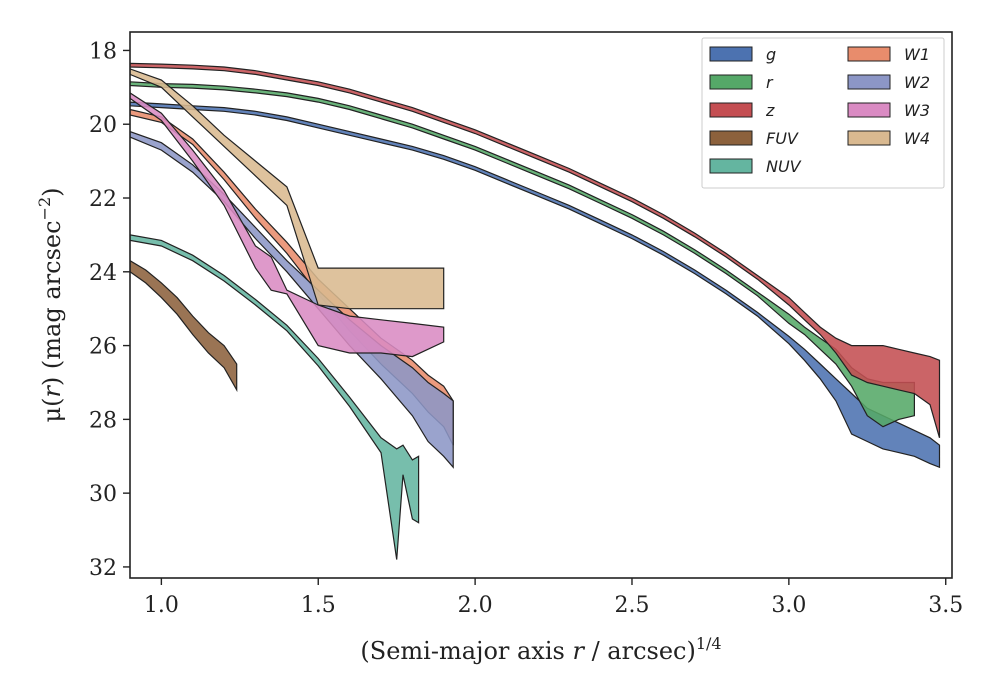  What do you see at coordinates (553, 598) in the screenshot?
I see `x-axis-ticks: 1.0 1.5 2.0 2.5 3.0 3.5` at bounding box center [553, 598].